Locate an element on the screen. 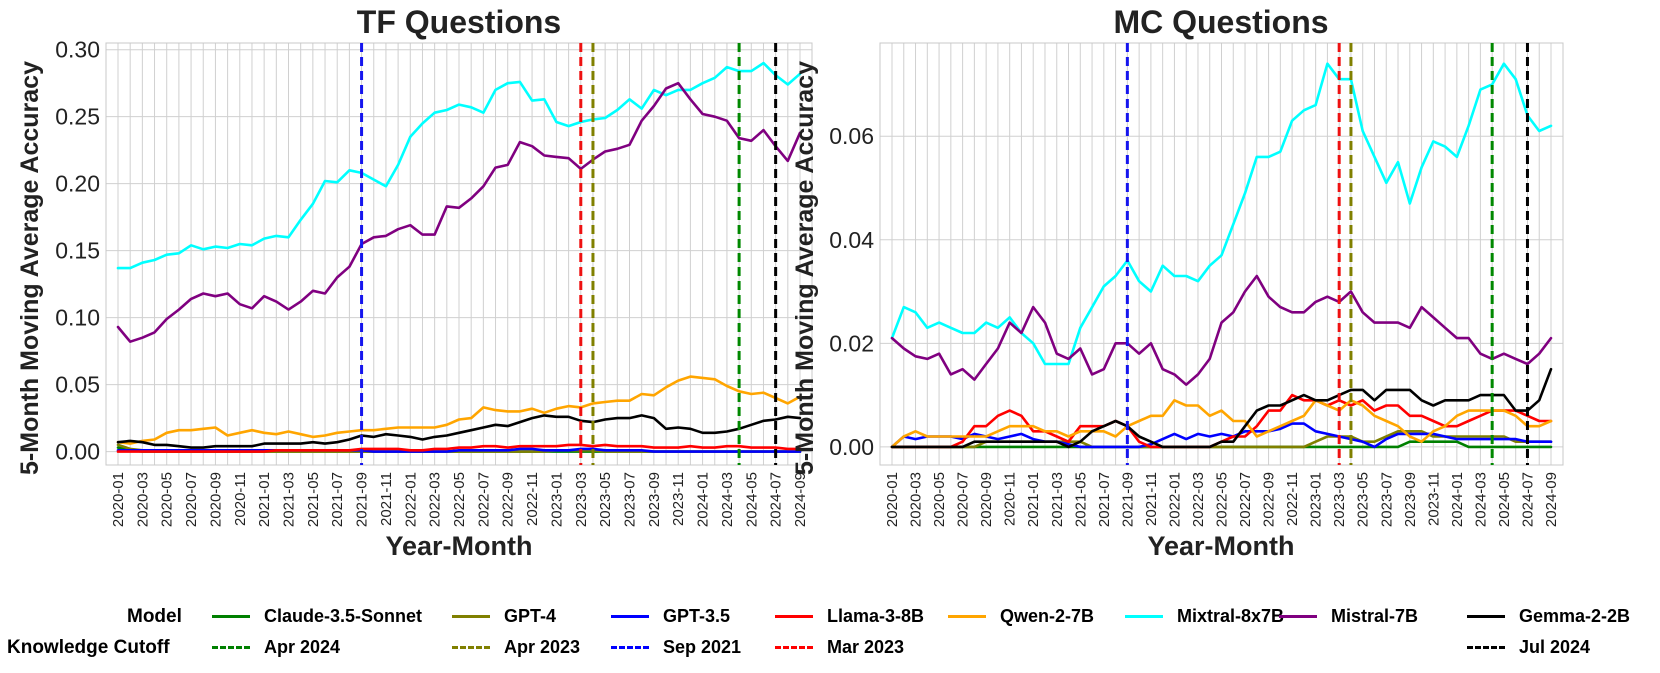 Image resolution: width=1660 pixels, height=673 pixels. legend-item-gpt-3-5: GPT-3.5 is located at coordinates (670, 616).